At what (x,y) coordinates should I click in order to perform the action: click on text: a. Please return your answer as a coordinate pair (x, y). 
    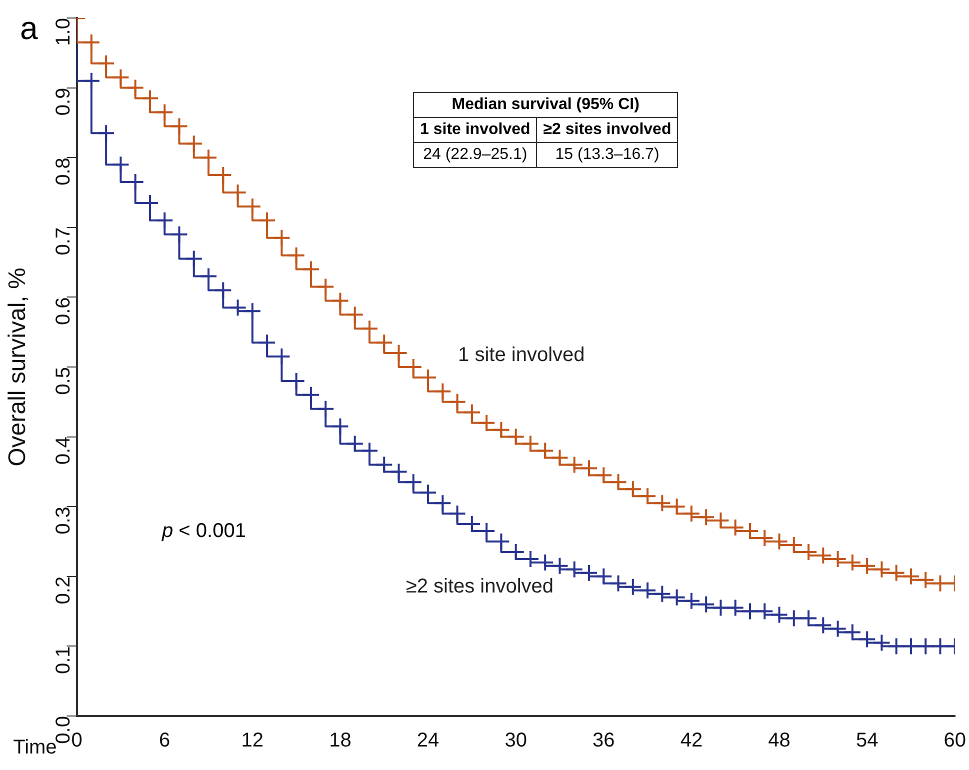
    Looking at the image, I should click on (29, 28).